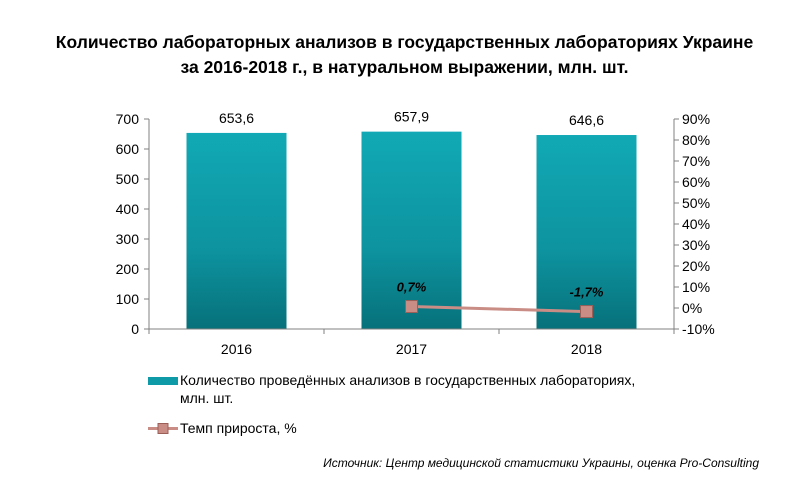 The width and height of the screenshot is (809, 485). What do you see at coordinates (696, 119) in the screenshot?
I see `y-right-tick-label: 90%` at bounding box center [696, 119].